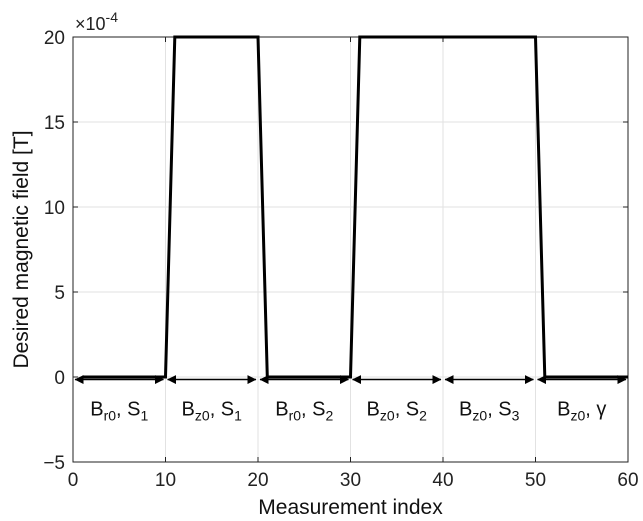 The image size is (643, 521). What do you see at coordinates (119, 411) in the screenshot?
I see `segment-label: Br0, S1` at bounding box center [119, 411].